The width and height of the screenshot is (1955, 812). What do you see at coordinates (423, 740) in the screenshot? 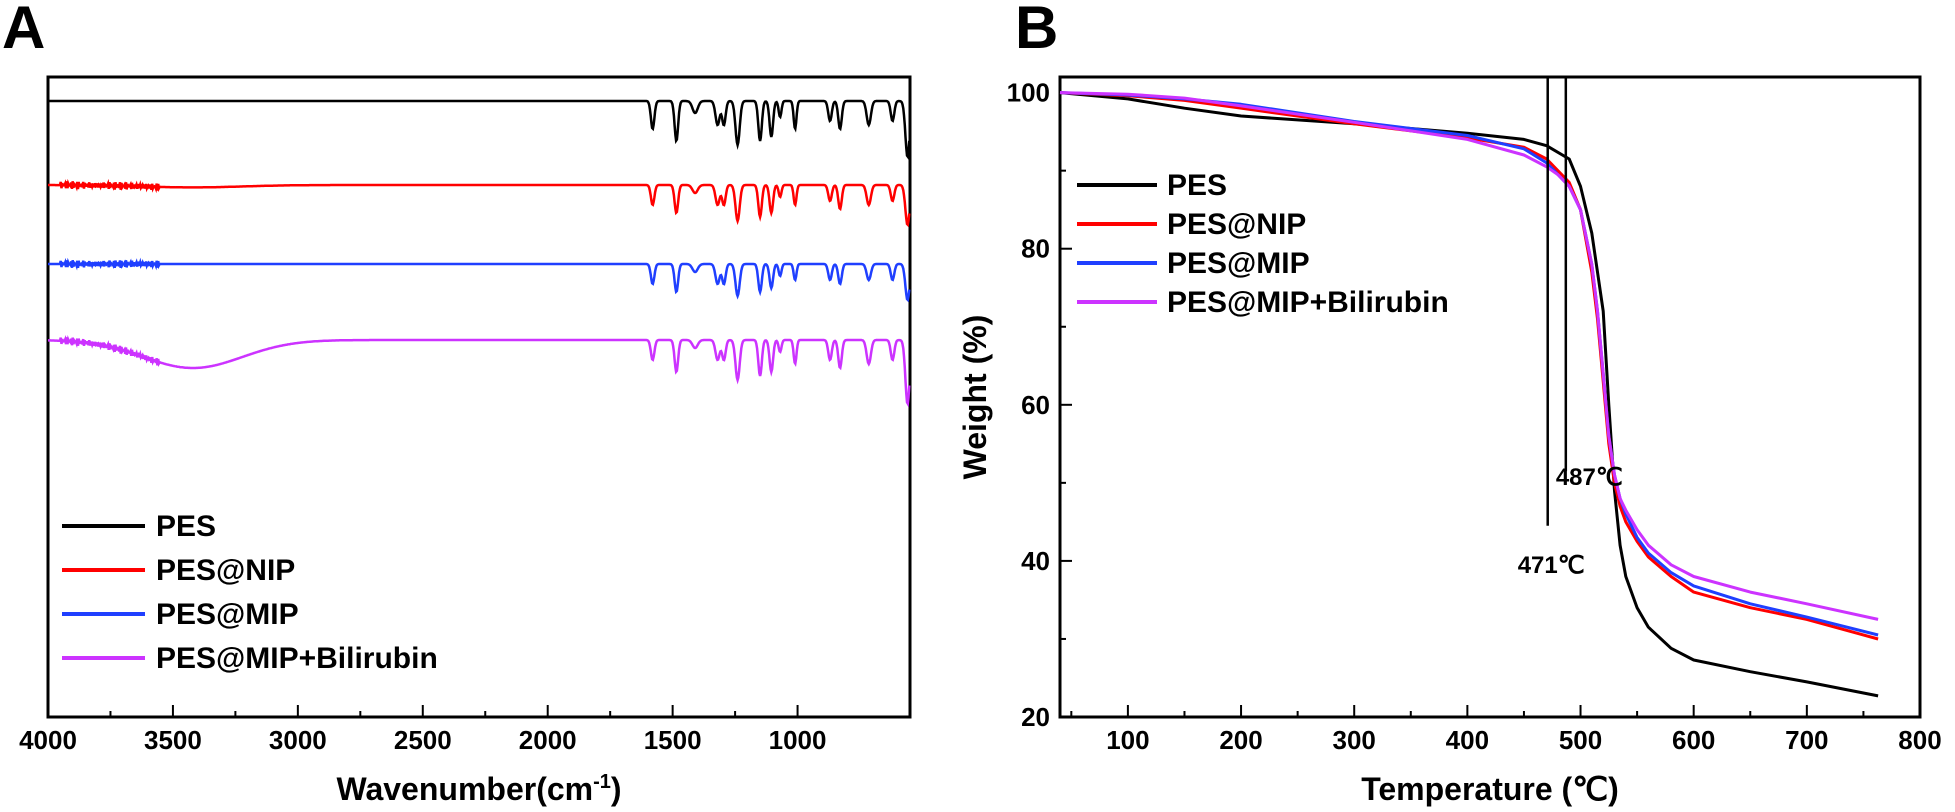
I see `panel-a-x-tick-label: 2500` at bounding box center [423, 740].